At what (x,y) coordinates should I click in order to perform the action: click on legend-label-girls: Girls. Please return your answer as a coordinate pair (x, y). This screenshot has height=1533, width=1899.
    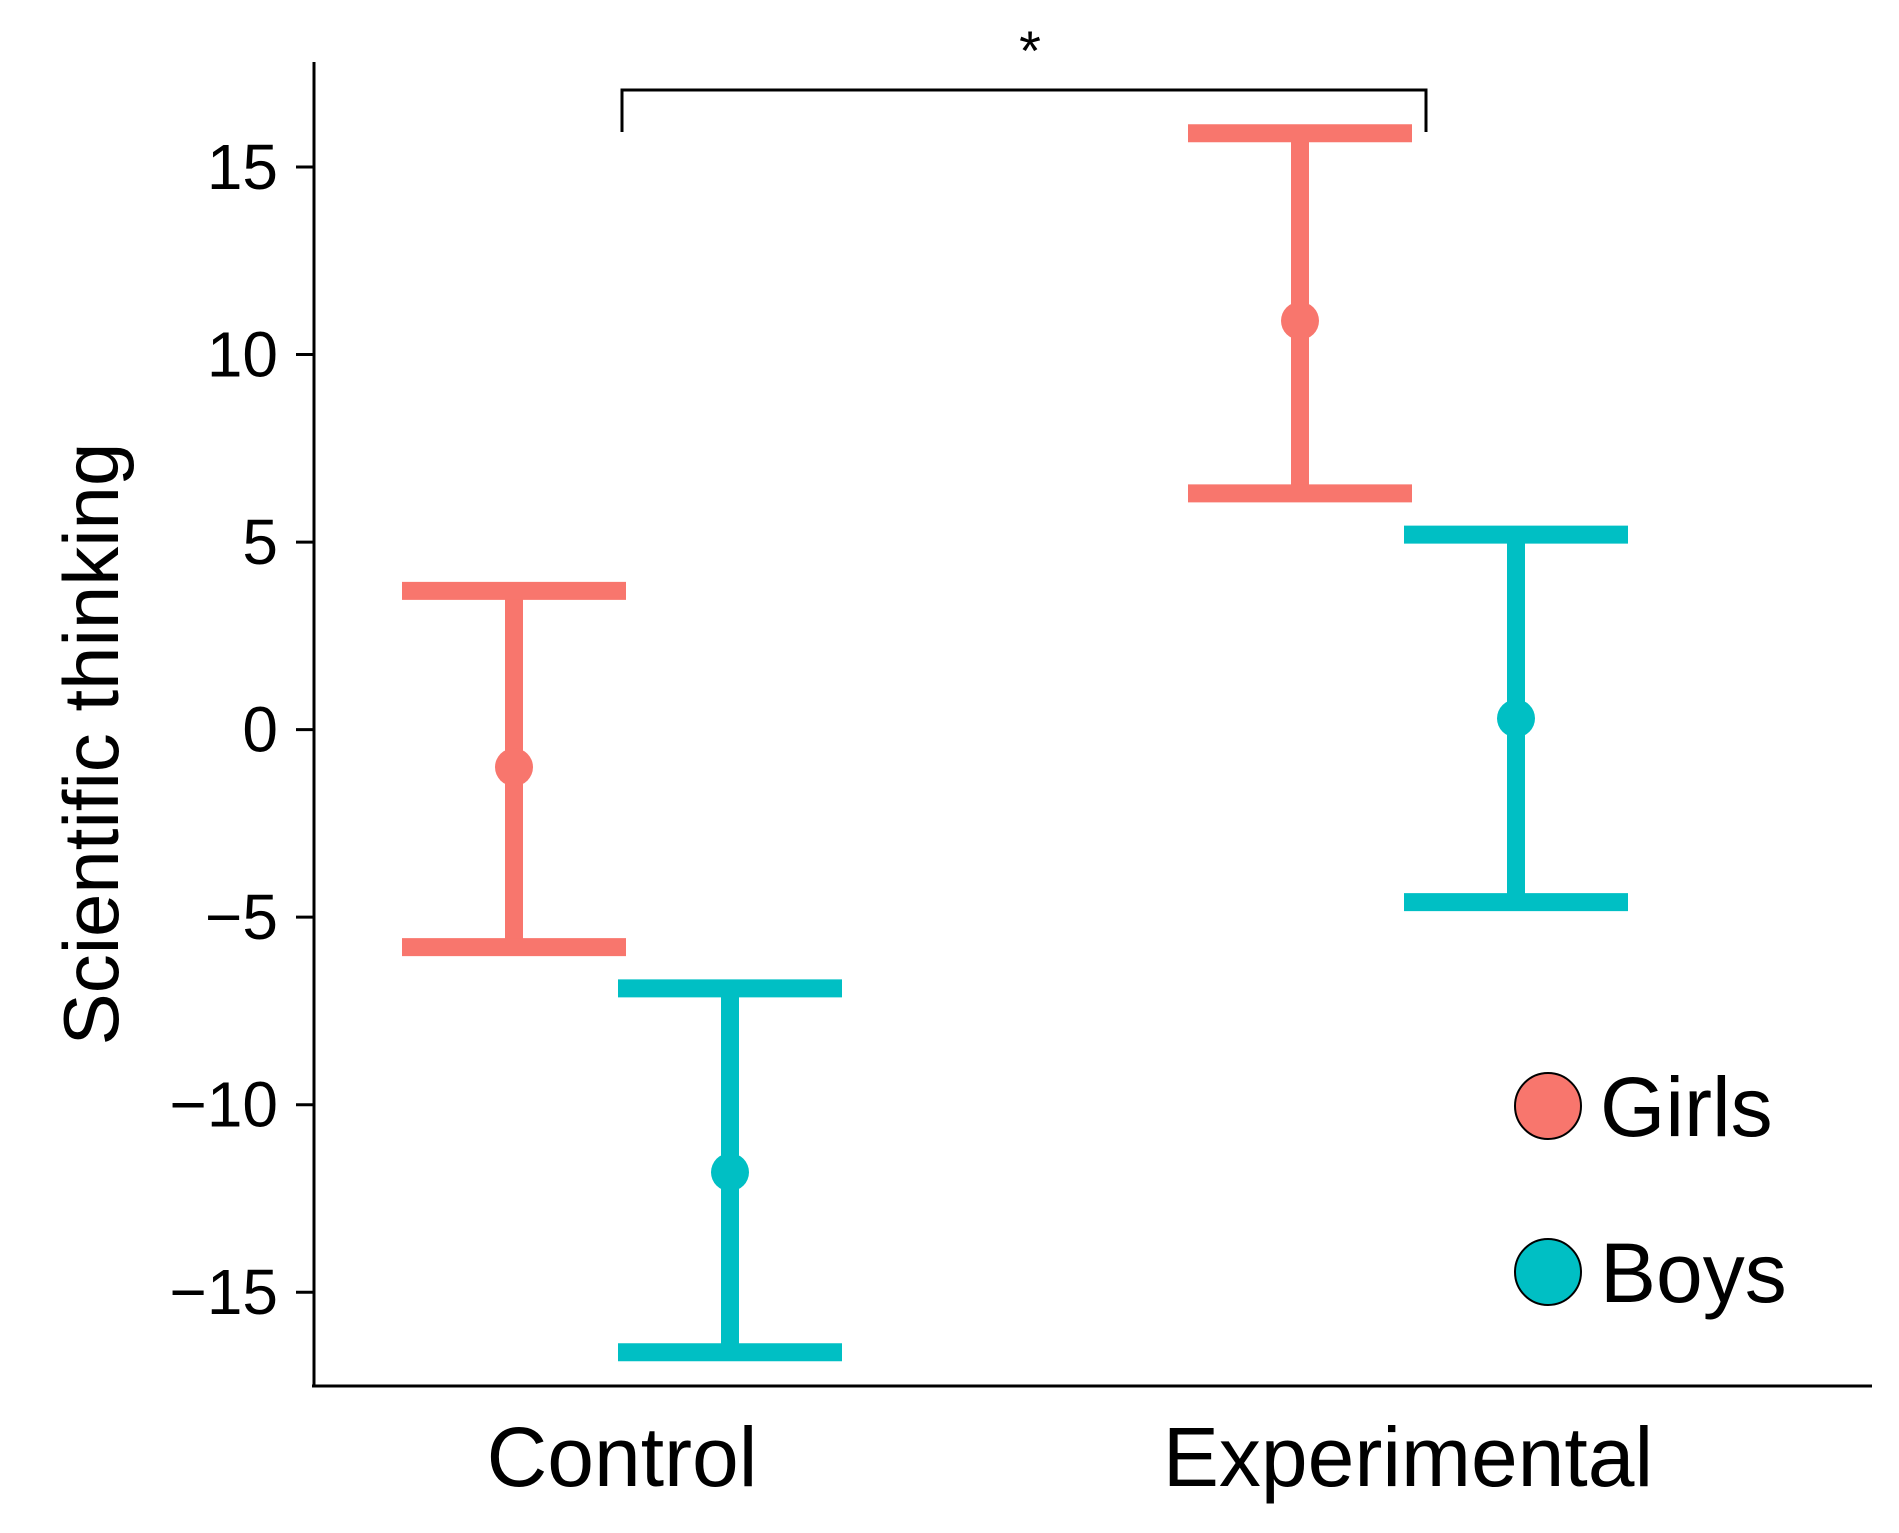
    Looking at the image, I should click on (1686, 1107).